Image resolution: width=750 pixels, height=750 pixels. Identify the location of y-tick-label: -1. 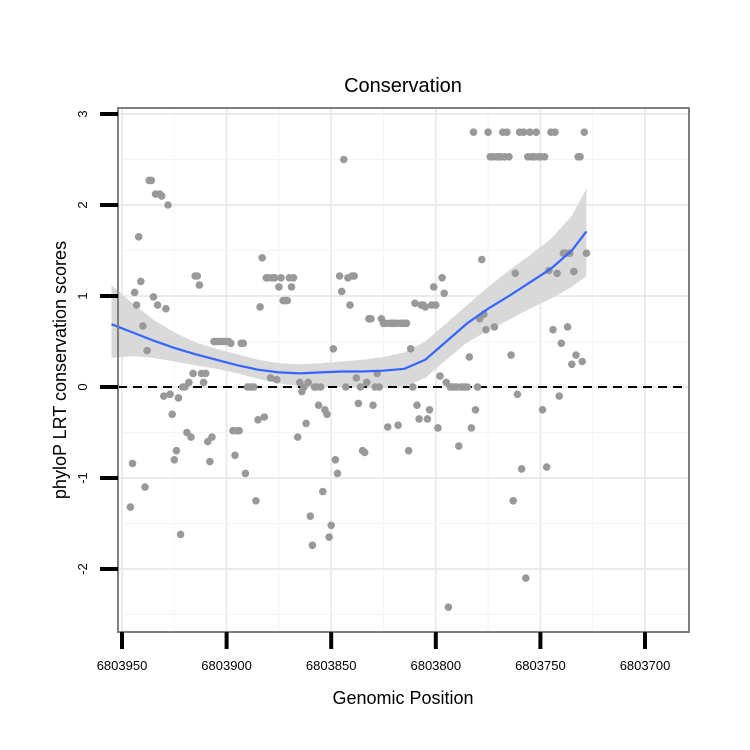
(82, 478).